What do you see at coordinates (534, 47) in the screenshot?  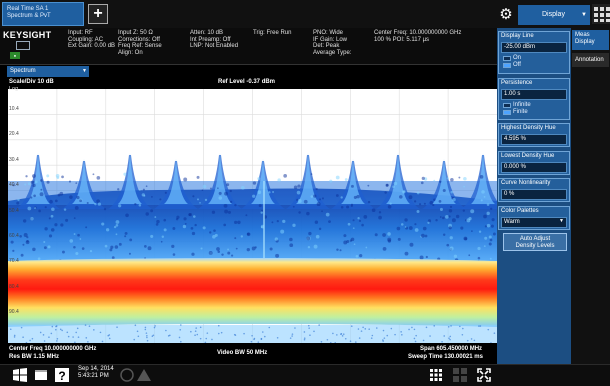 I see `display-line-value: -25.00 dBm` at bounding box center [534, 47].